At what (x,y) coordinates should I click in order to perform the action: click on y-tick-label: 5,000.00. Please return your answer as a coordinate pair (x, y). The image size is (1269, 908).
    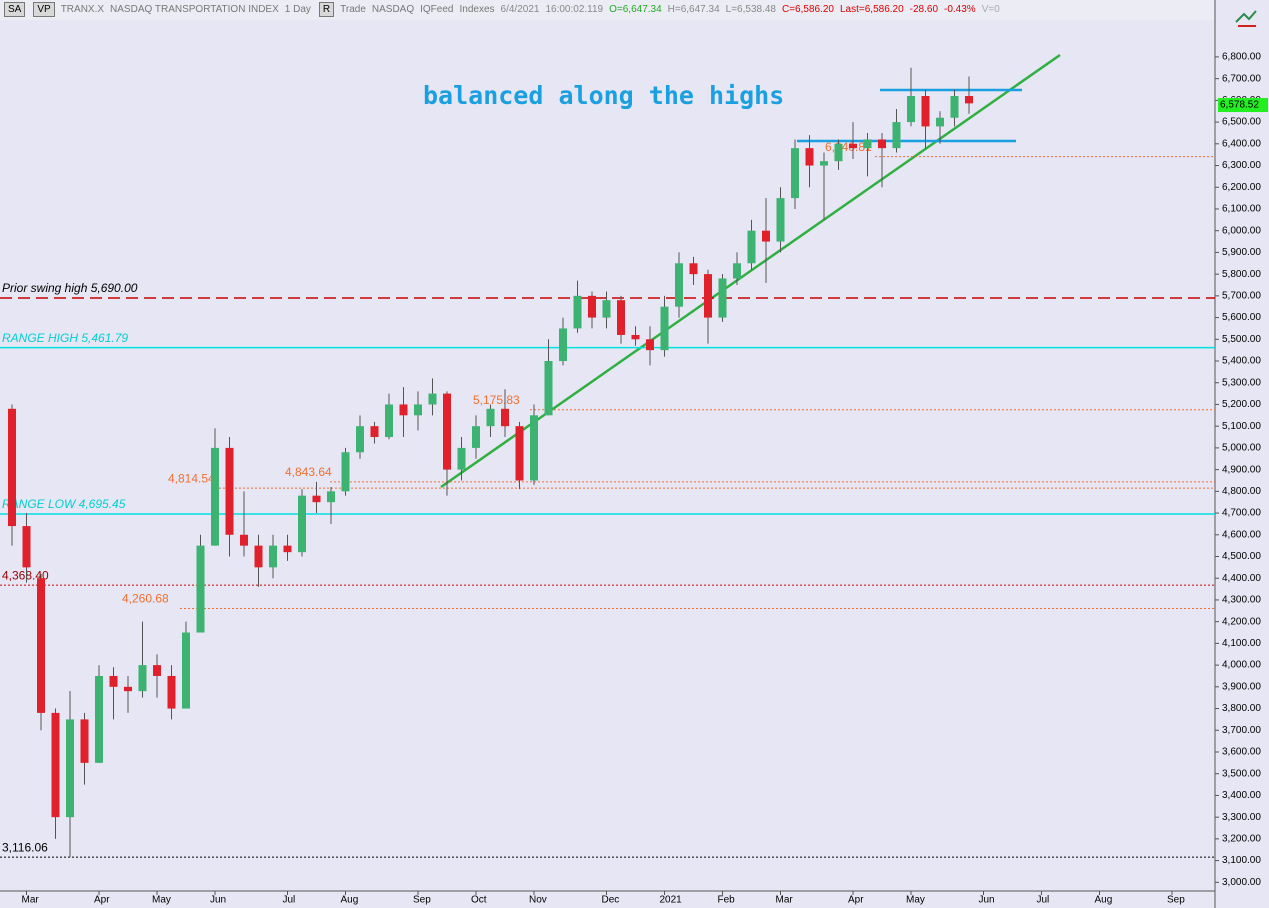
    Looking at the image, I should click on (1241, 448).